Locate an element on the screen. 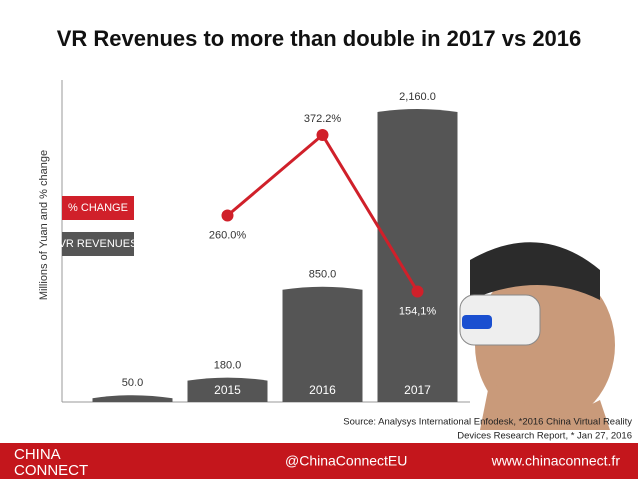 This screenshot has width=638, height=484. source-text: Devices Research Report, * Jan 27, 2016 is located at coordinates (544, 436).